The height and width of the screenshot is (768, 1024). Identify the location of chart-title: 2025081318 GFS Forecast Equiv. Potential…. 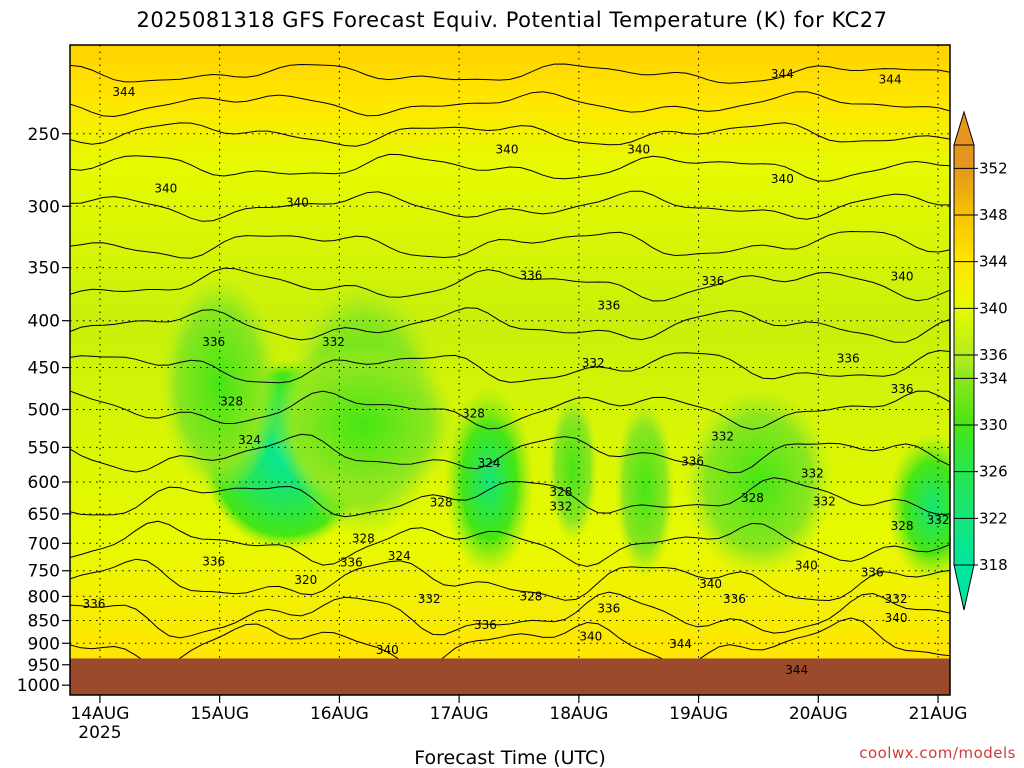
(512, 20).